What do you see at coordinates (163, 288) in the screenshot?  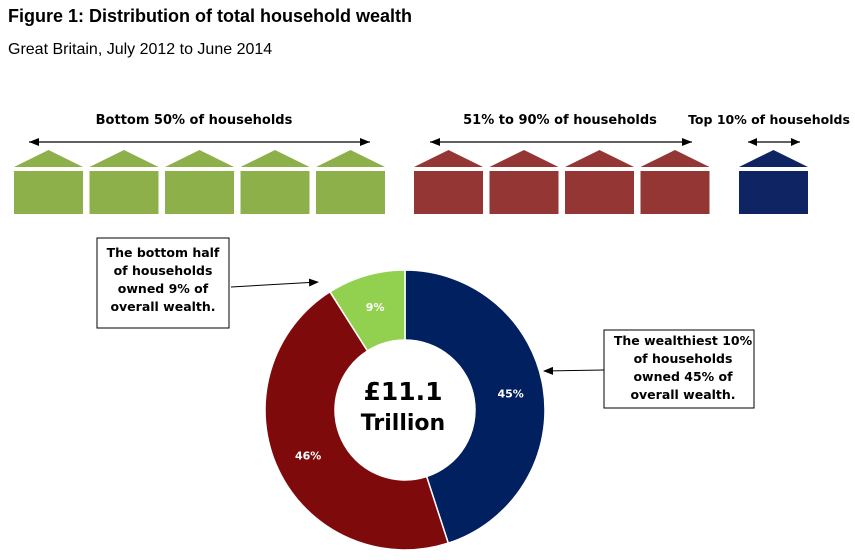 I see `annotation-bottom-half-line-3: owned 9% of` at bounding box center [163, 288].